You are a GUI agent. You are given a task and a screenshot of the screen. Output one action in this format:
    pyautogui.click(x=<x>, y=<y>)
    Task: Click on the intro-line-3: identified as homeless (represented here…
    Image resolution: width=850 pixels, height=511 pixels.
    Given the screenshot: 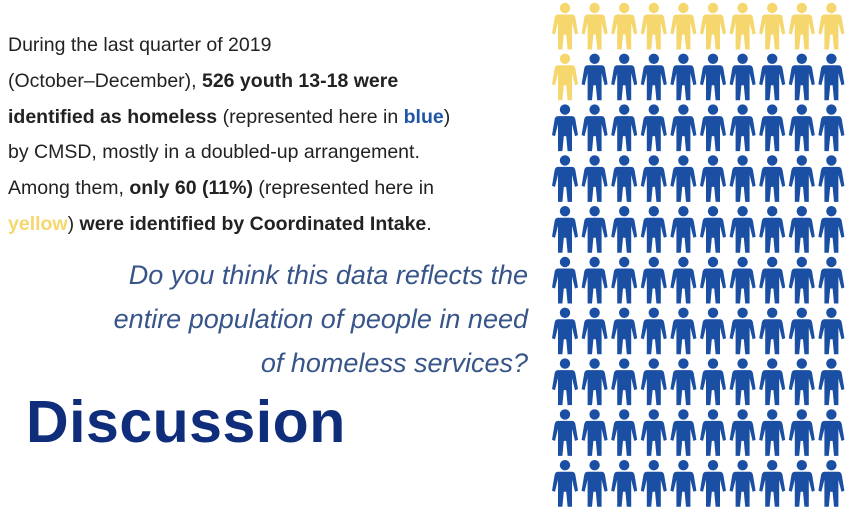 What is the action you would take?
    pyautogui.click(x=229, y=116)
    